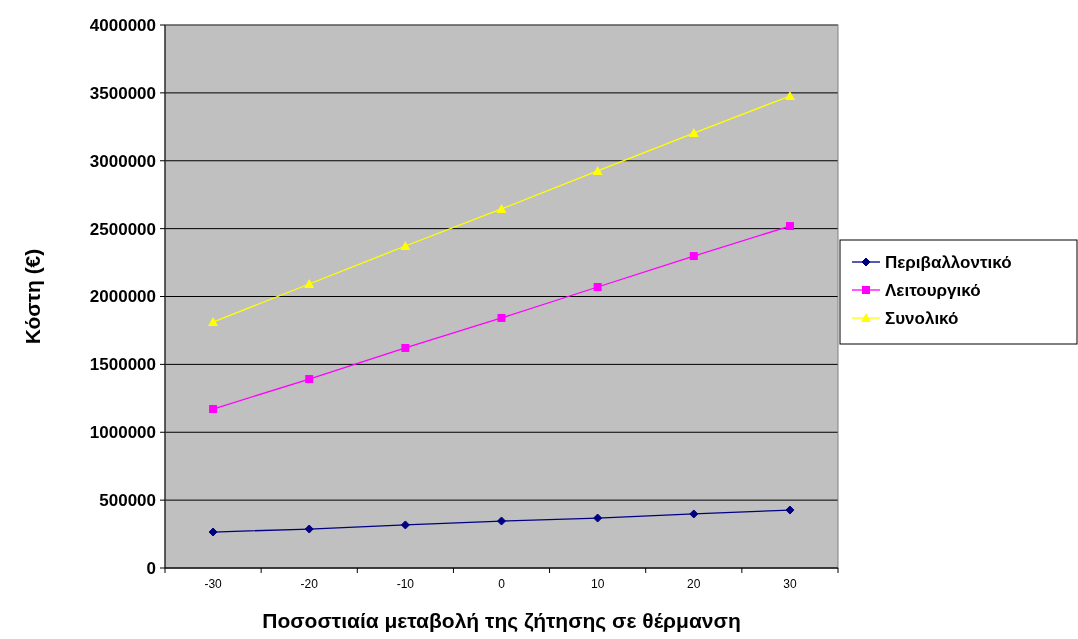 The image size is (1078, 639). Describe the element at coordinates (405, 584) in the screenshot. I see `x-tick-label: -10` at that location.